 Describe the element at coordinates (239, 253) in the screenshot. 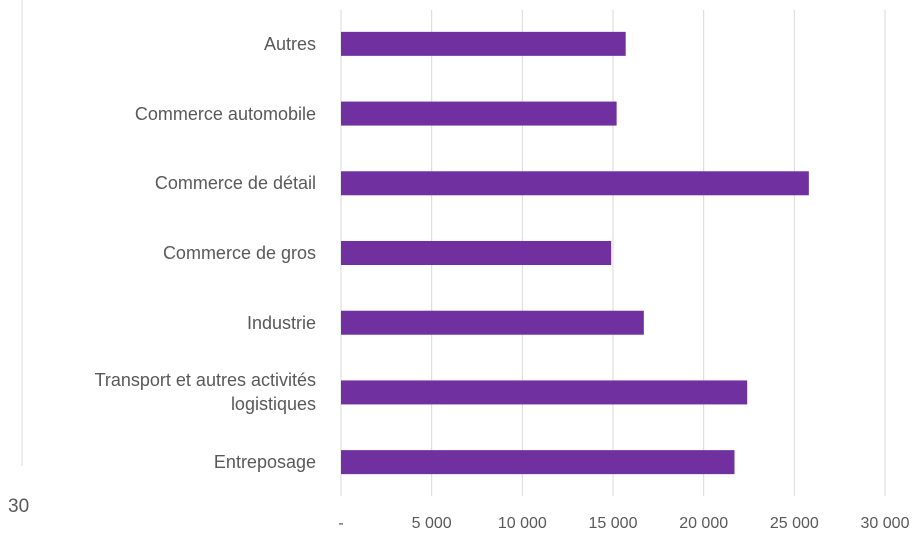

I see `y-tick-label: Commerce de gros` at that location.